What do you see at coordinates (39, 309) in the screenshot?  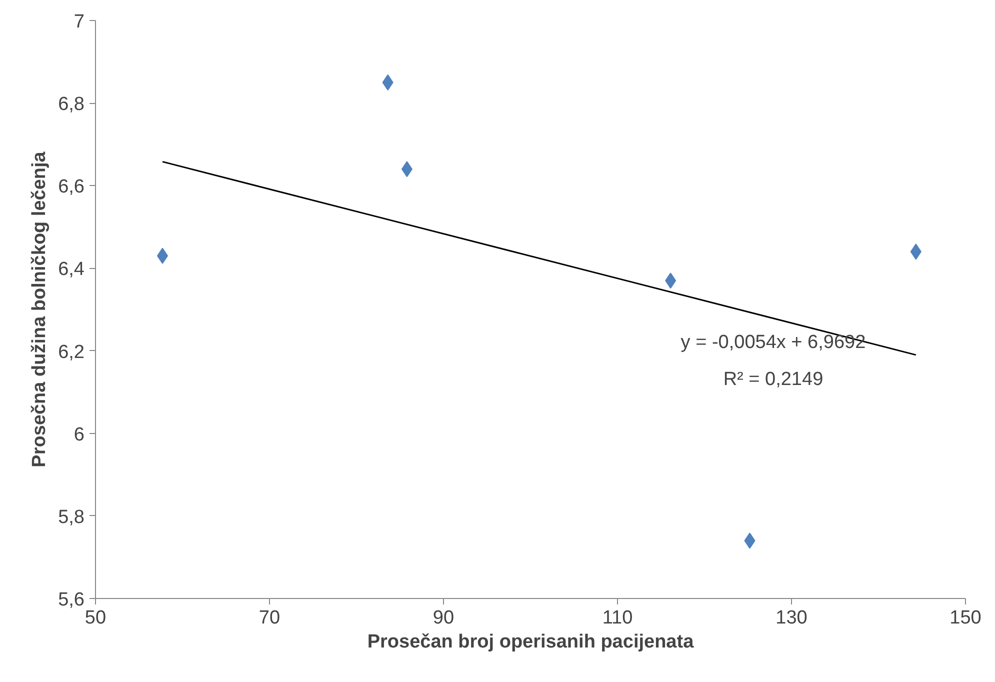 I see `y-axis-title: Prosečna dužina bolničkog lečenja` at bounding box center [39, 309].